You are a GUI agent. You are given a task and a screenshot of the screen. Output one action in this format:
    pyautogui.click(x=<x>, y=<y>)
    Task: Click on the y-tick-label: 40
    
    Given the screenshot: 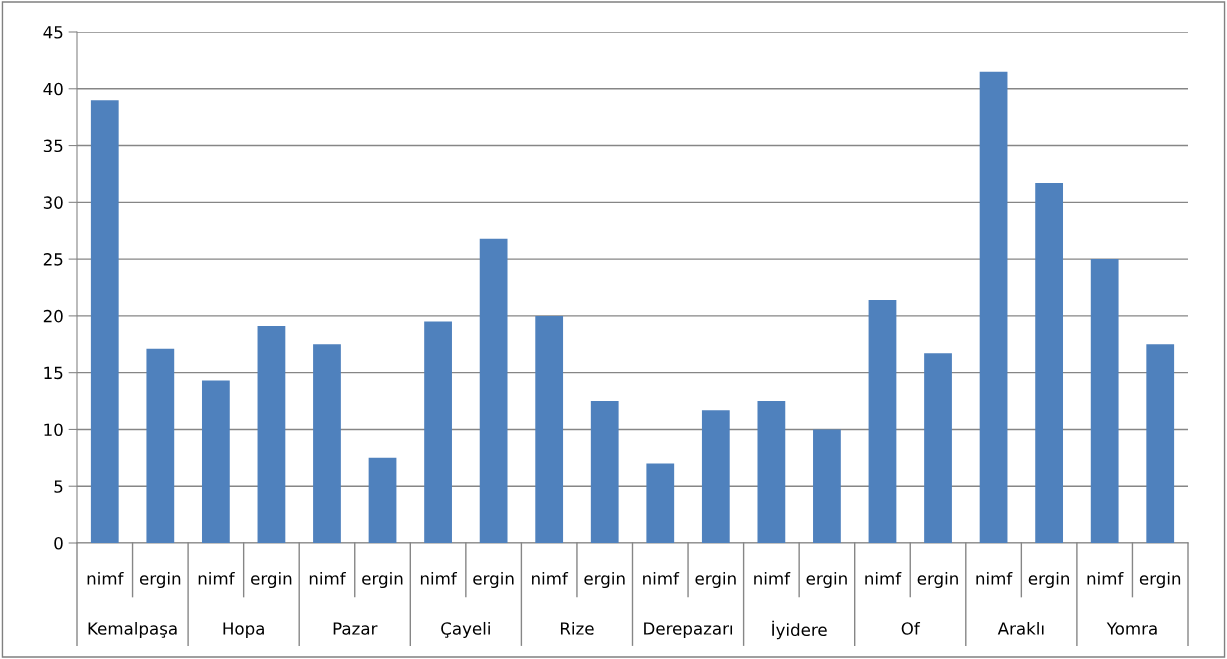 What is the action you would take?
    pyautogui.click(x=53, y=89)
    